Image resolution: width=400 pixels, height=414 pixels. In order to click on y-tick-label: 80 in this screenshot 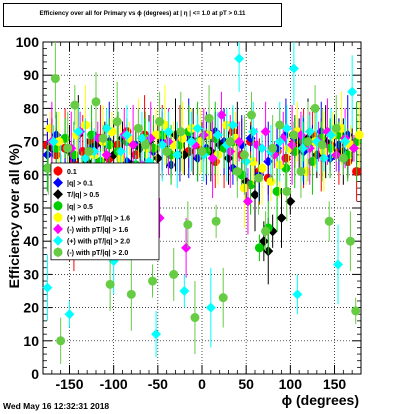, I will do `click(31, 108)`.